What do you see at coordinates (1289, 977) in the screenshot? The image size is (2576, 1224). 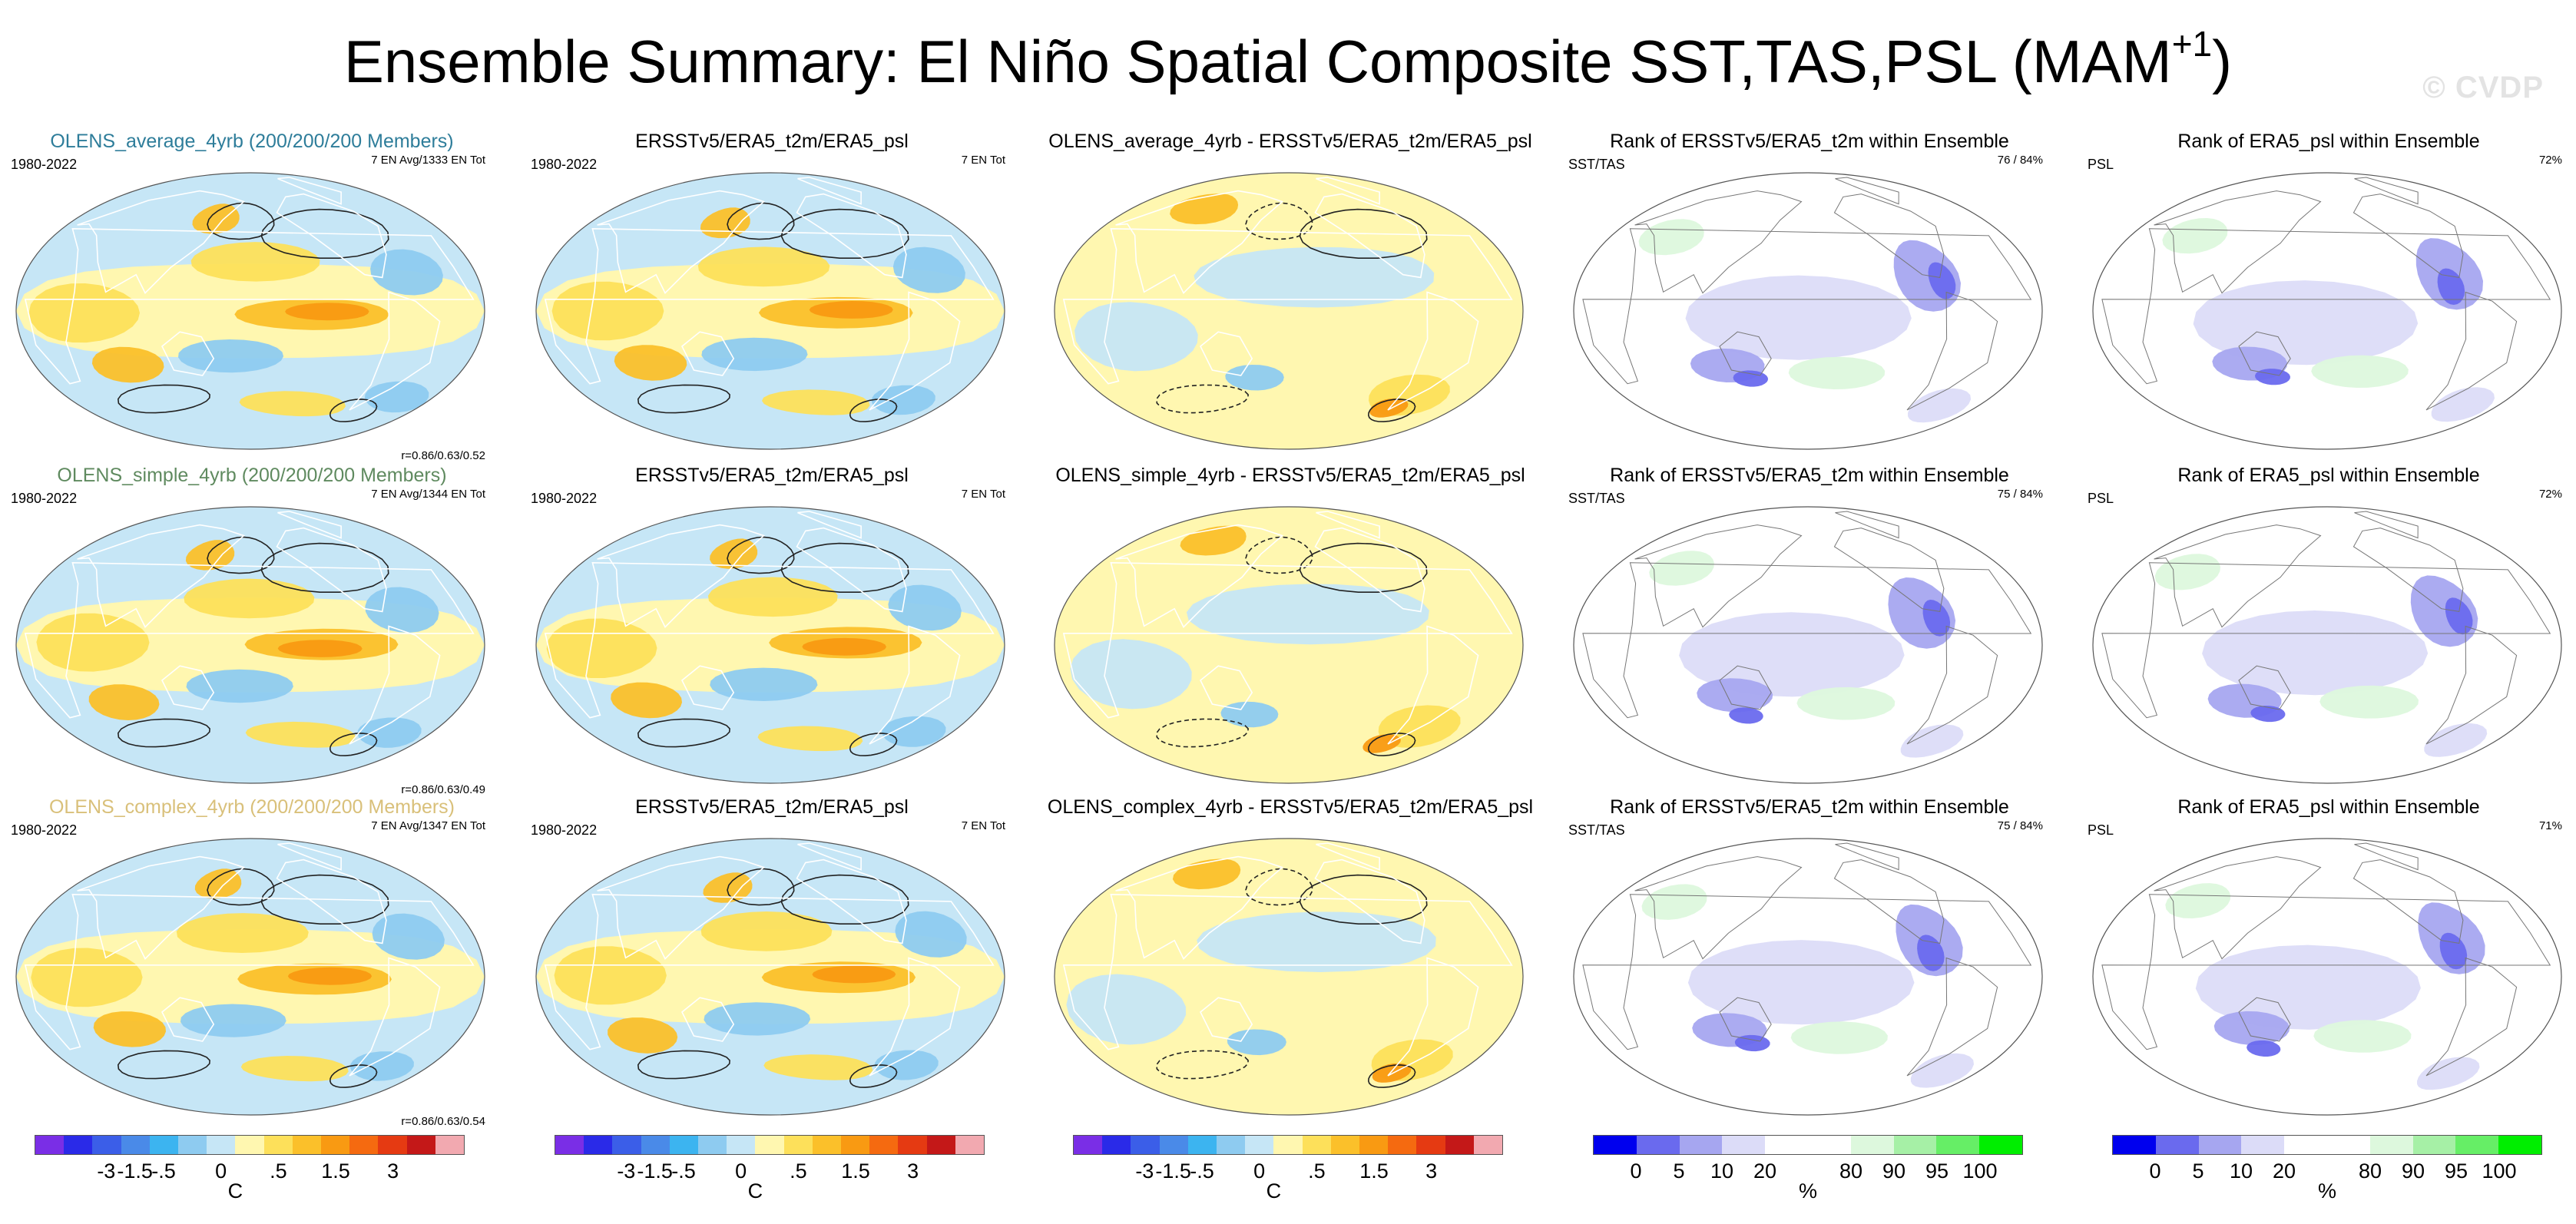 I see `difference-map` at bounding box center [1289, 977].